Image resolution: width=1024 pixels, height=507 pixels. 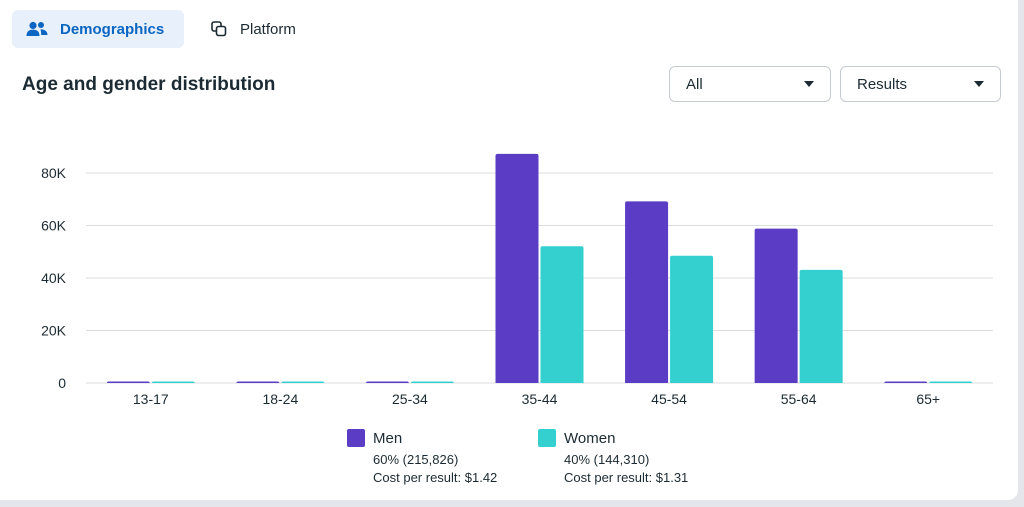 What do you see at coordinates (54, 278) in the screenshot?
I see `y-tick-label: 40K` at bounding box center [54, 278].